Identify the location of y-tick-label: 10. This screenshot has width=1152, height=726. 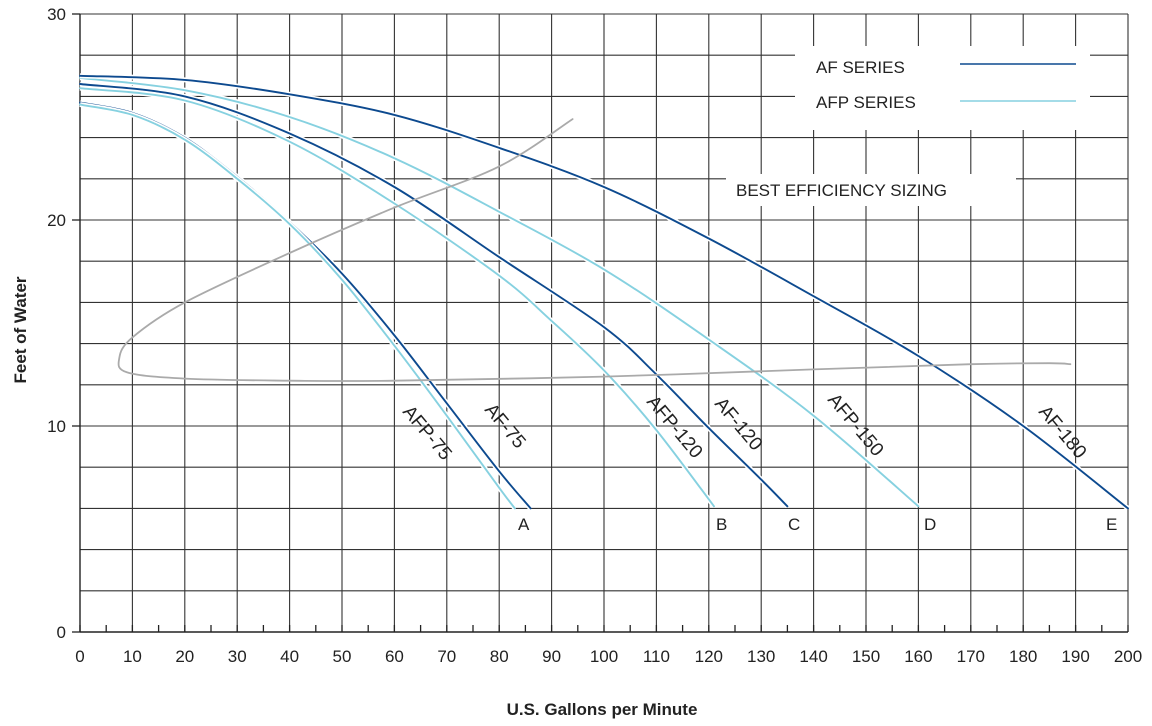
(56, 426).